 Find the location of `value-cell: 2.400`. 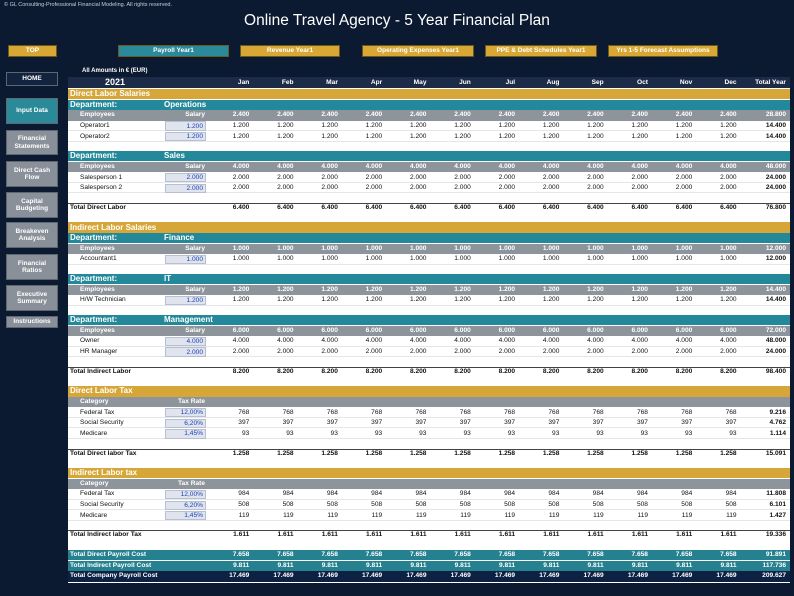

value-cell: 2.400 is located at coordinates (418, 115).